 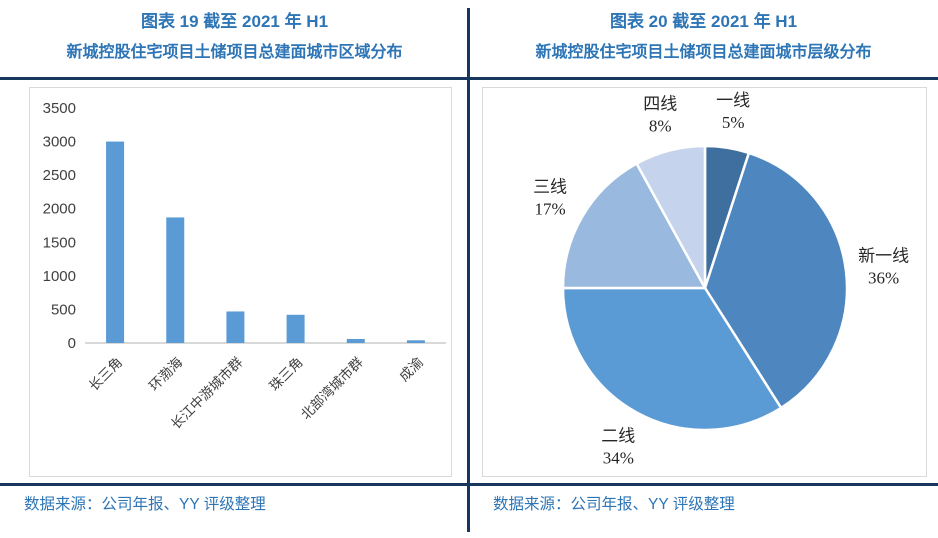 What do you see at coordinates (468, 270) in the screenshot?
I see `panel-divider` at bounding box center [468, 270].